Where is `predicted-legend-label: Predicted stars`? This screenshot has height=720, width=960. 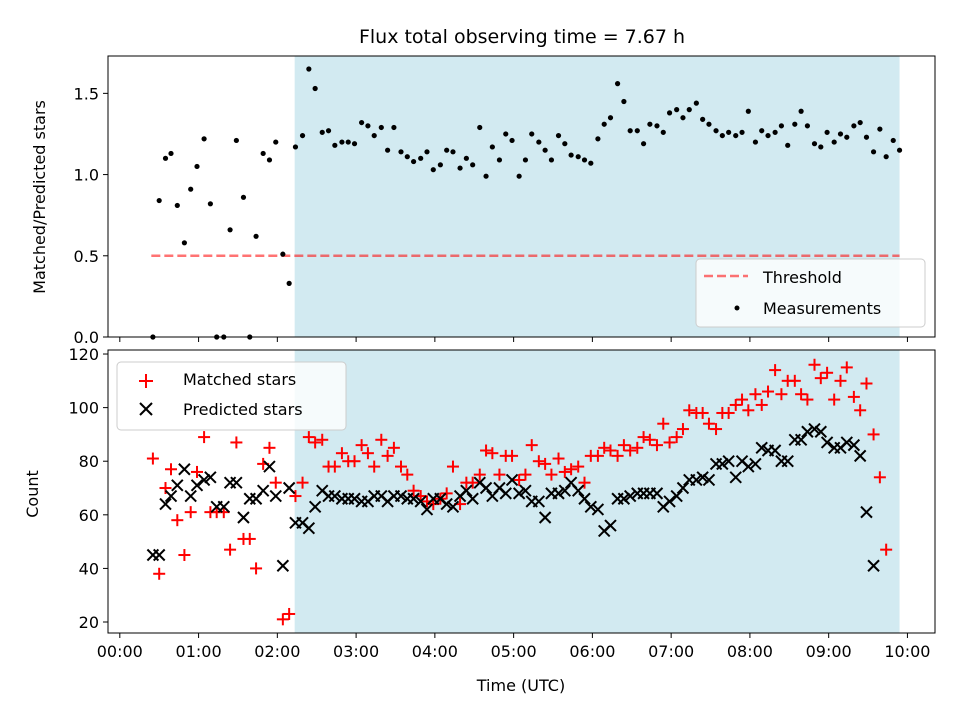 predicted-legend-label: Predicted stars is located at coordinates (243, 409).